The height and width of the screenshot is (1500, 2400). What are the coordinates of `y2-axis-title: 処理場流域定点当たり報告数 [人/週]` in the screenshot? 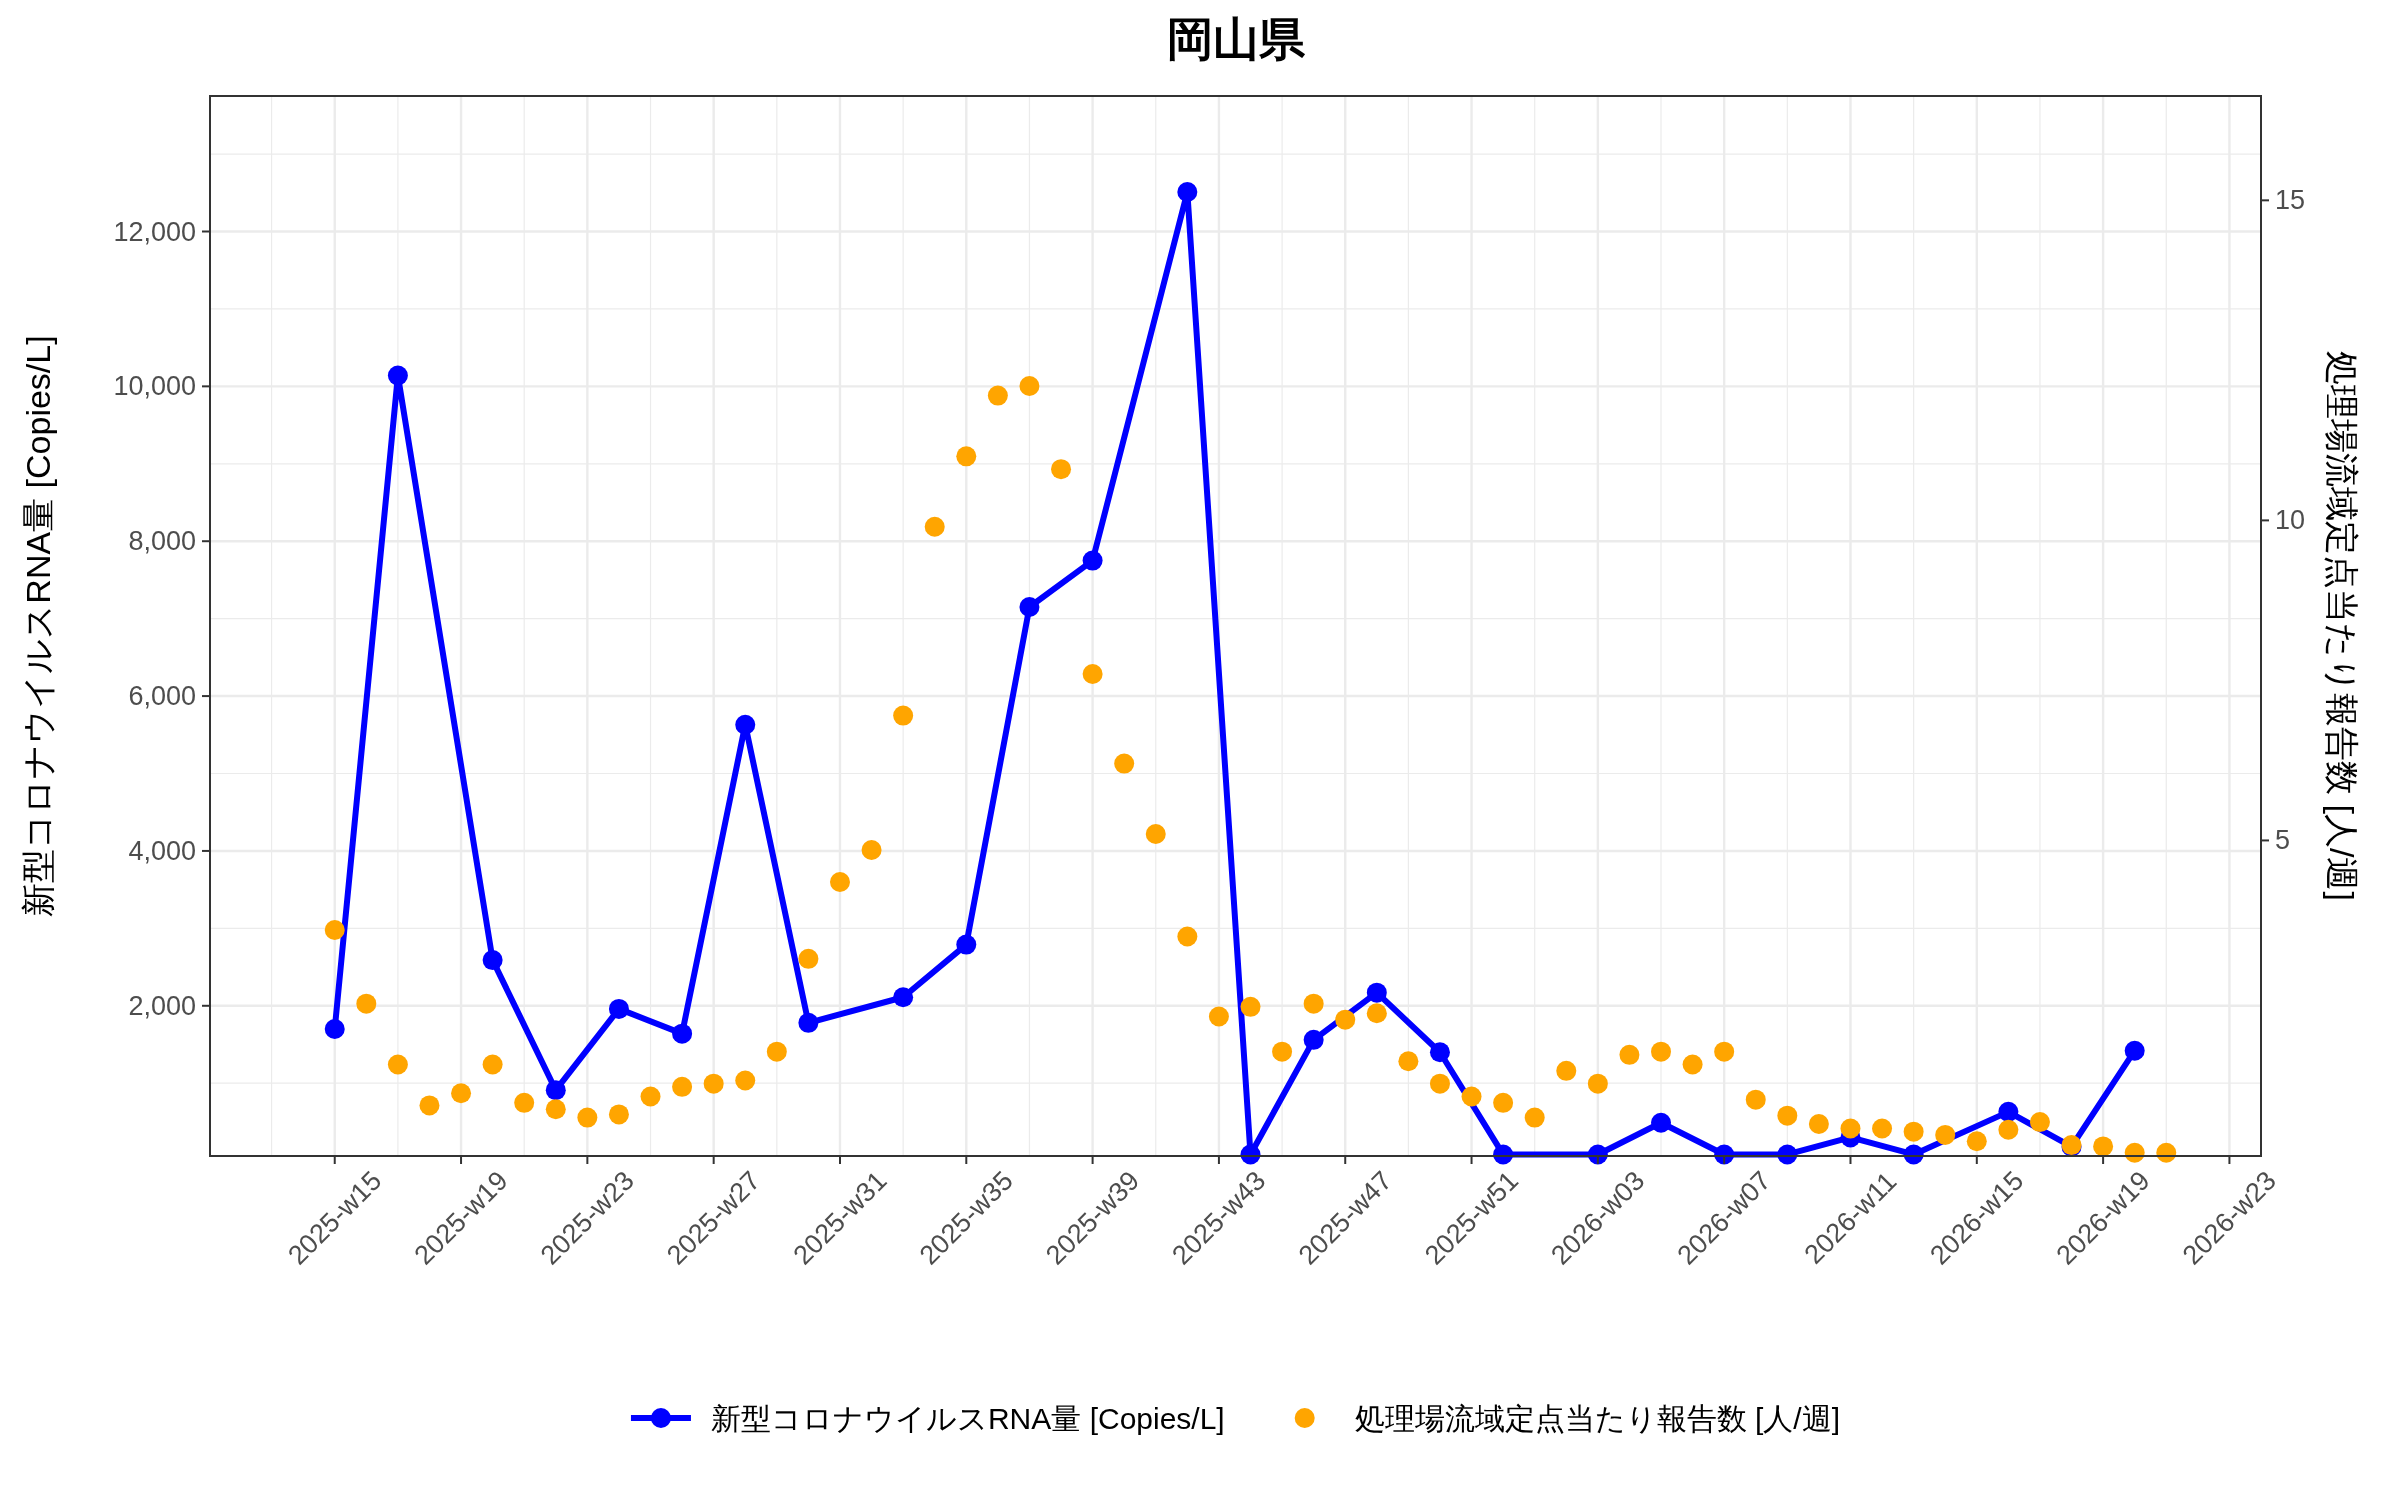 It's located at (2342, 626).